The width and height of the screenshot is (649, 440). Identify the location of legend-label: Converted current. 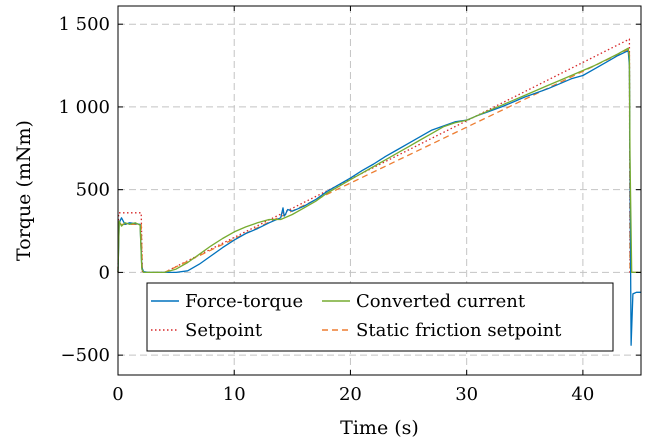
(441, 301).